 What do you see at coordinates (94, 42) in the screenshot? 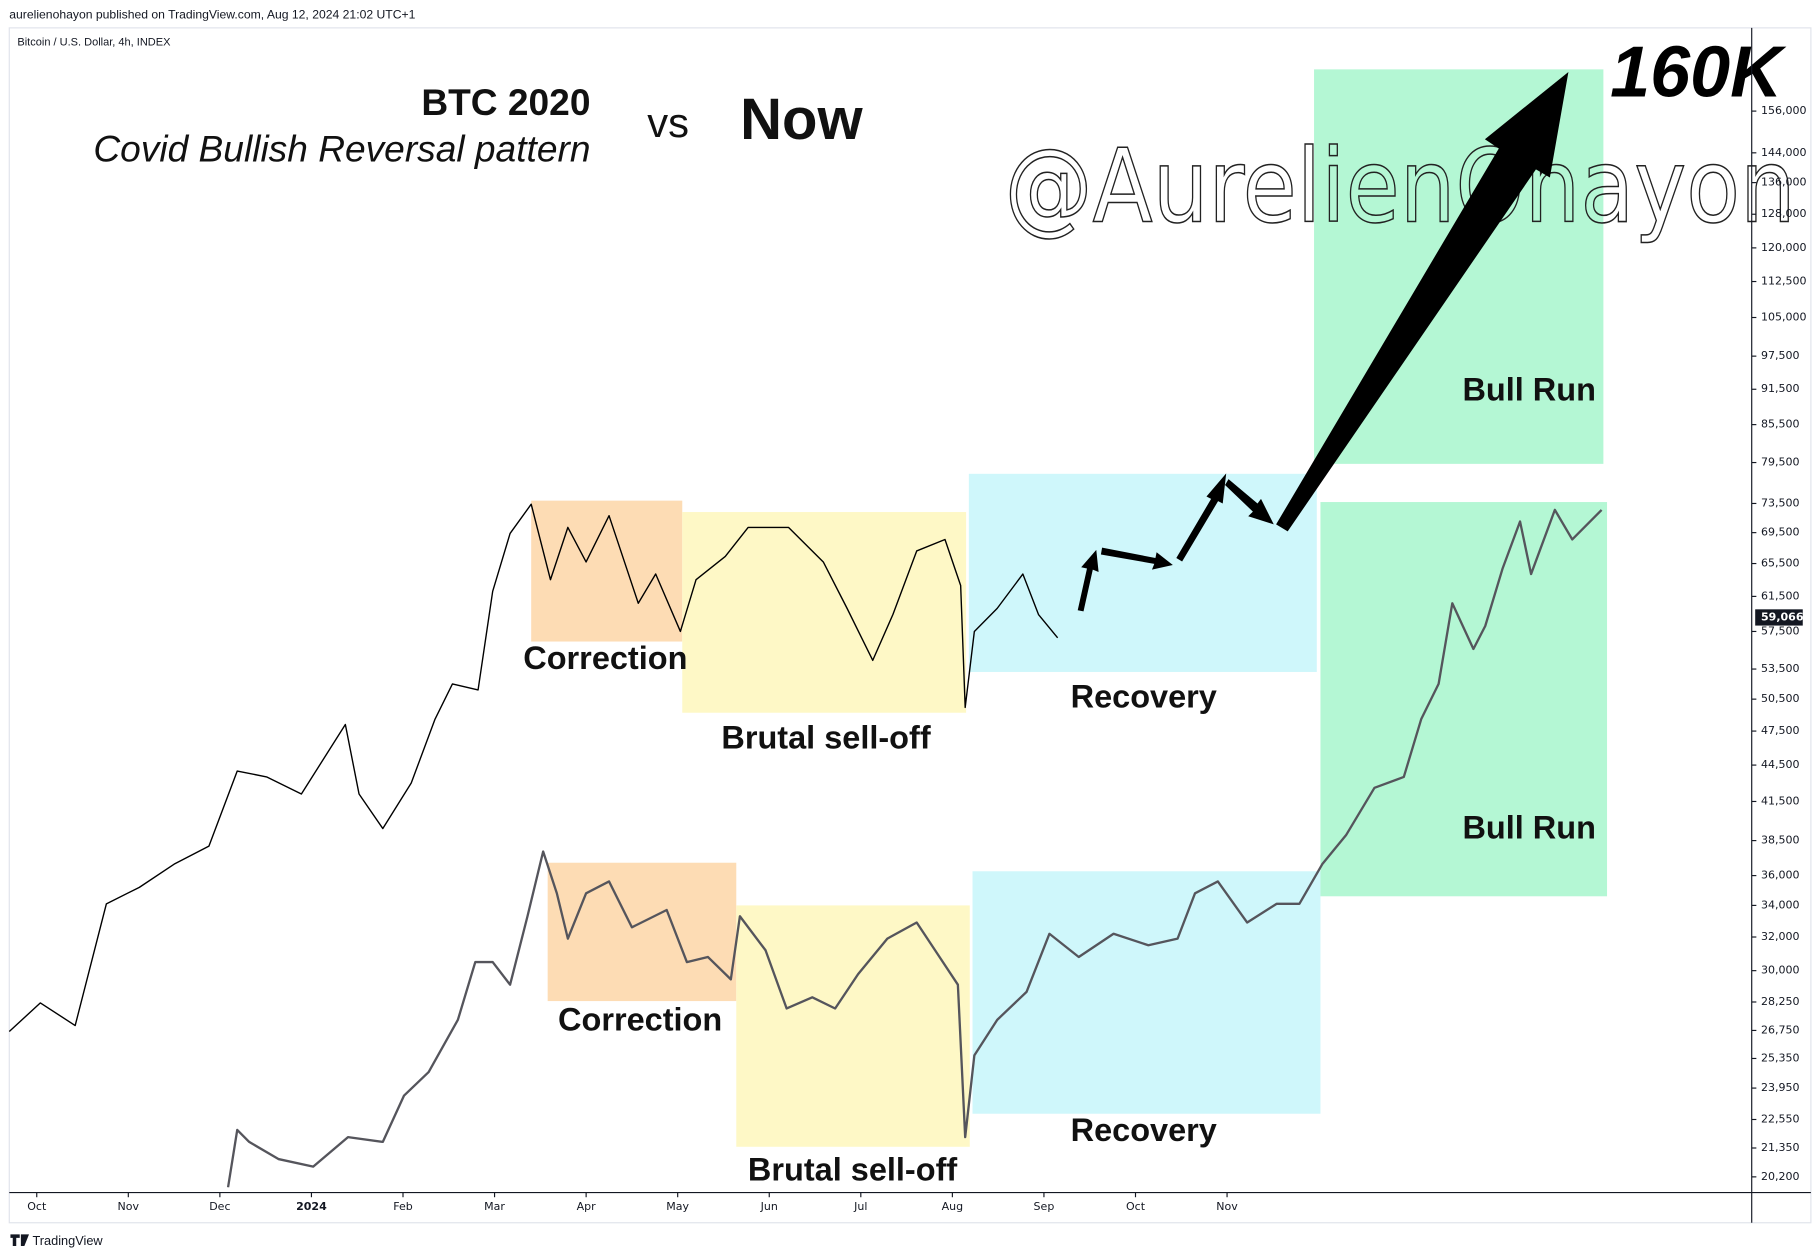
I see `symbol: Bitcoin / U.S. Dollar, 4h, INDEX` at bounding box center [94, 42].